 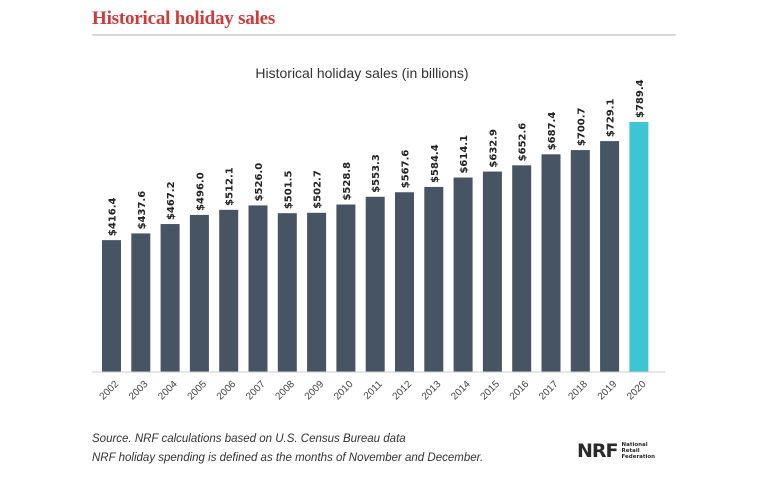 I want to click on bar-2016, so click(x=522, y=268).